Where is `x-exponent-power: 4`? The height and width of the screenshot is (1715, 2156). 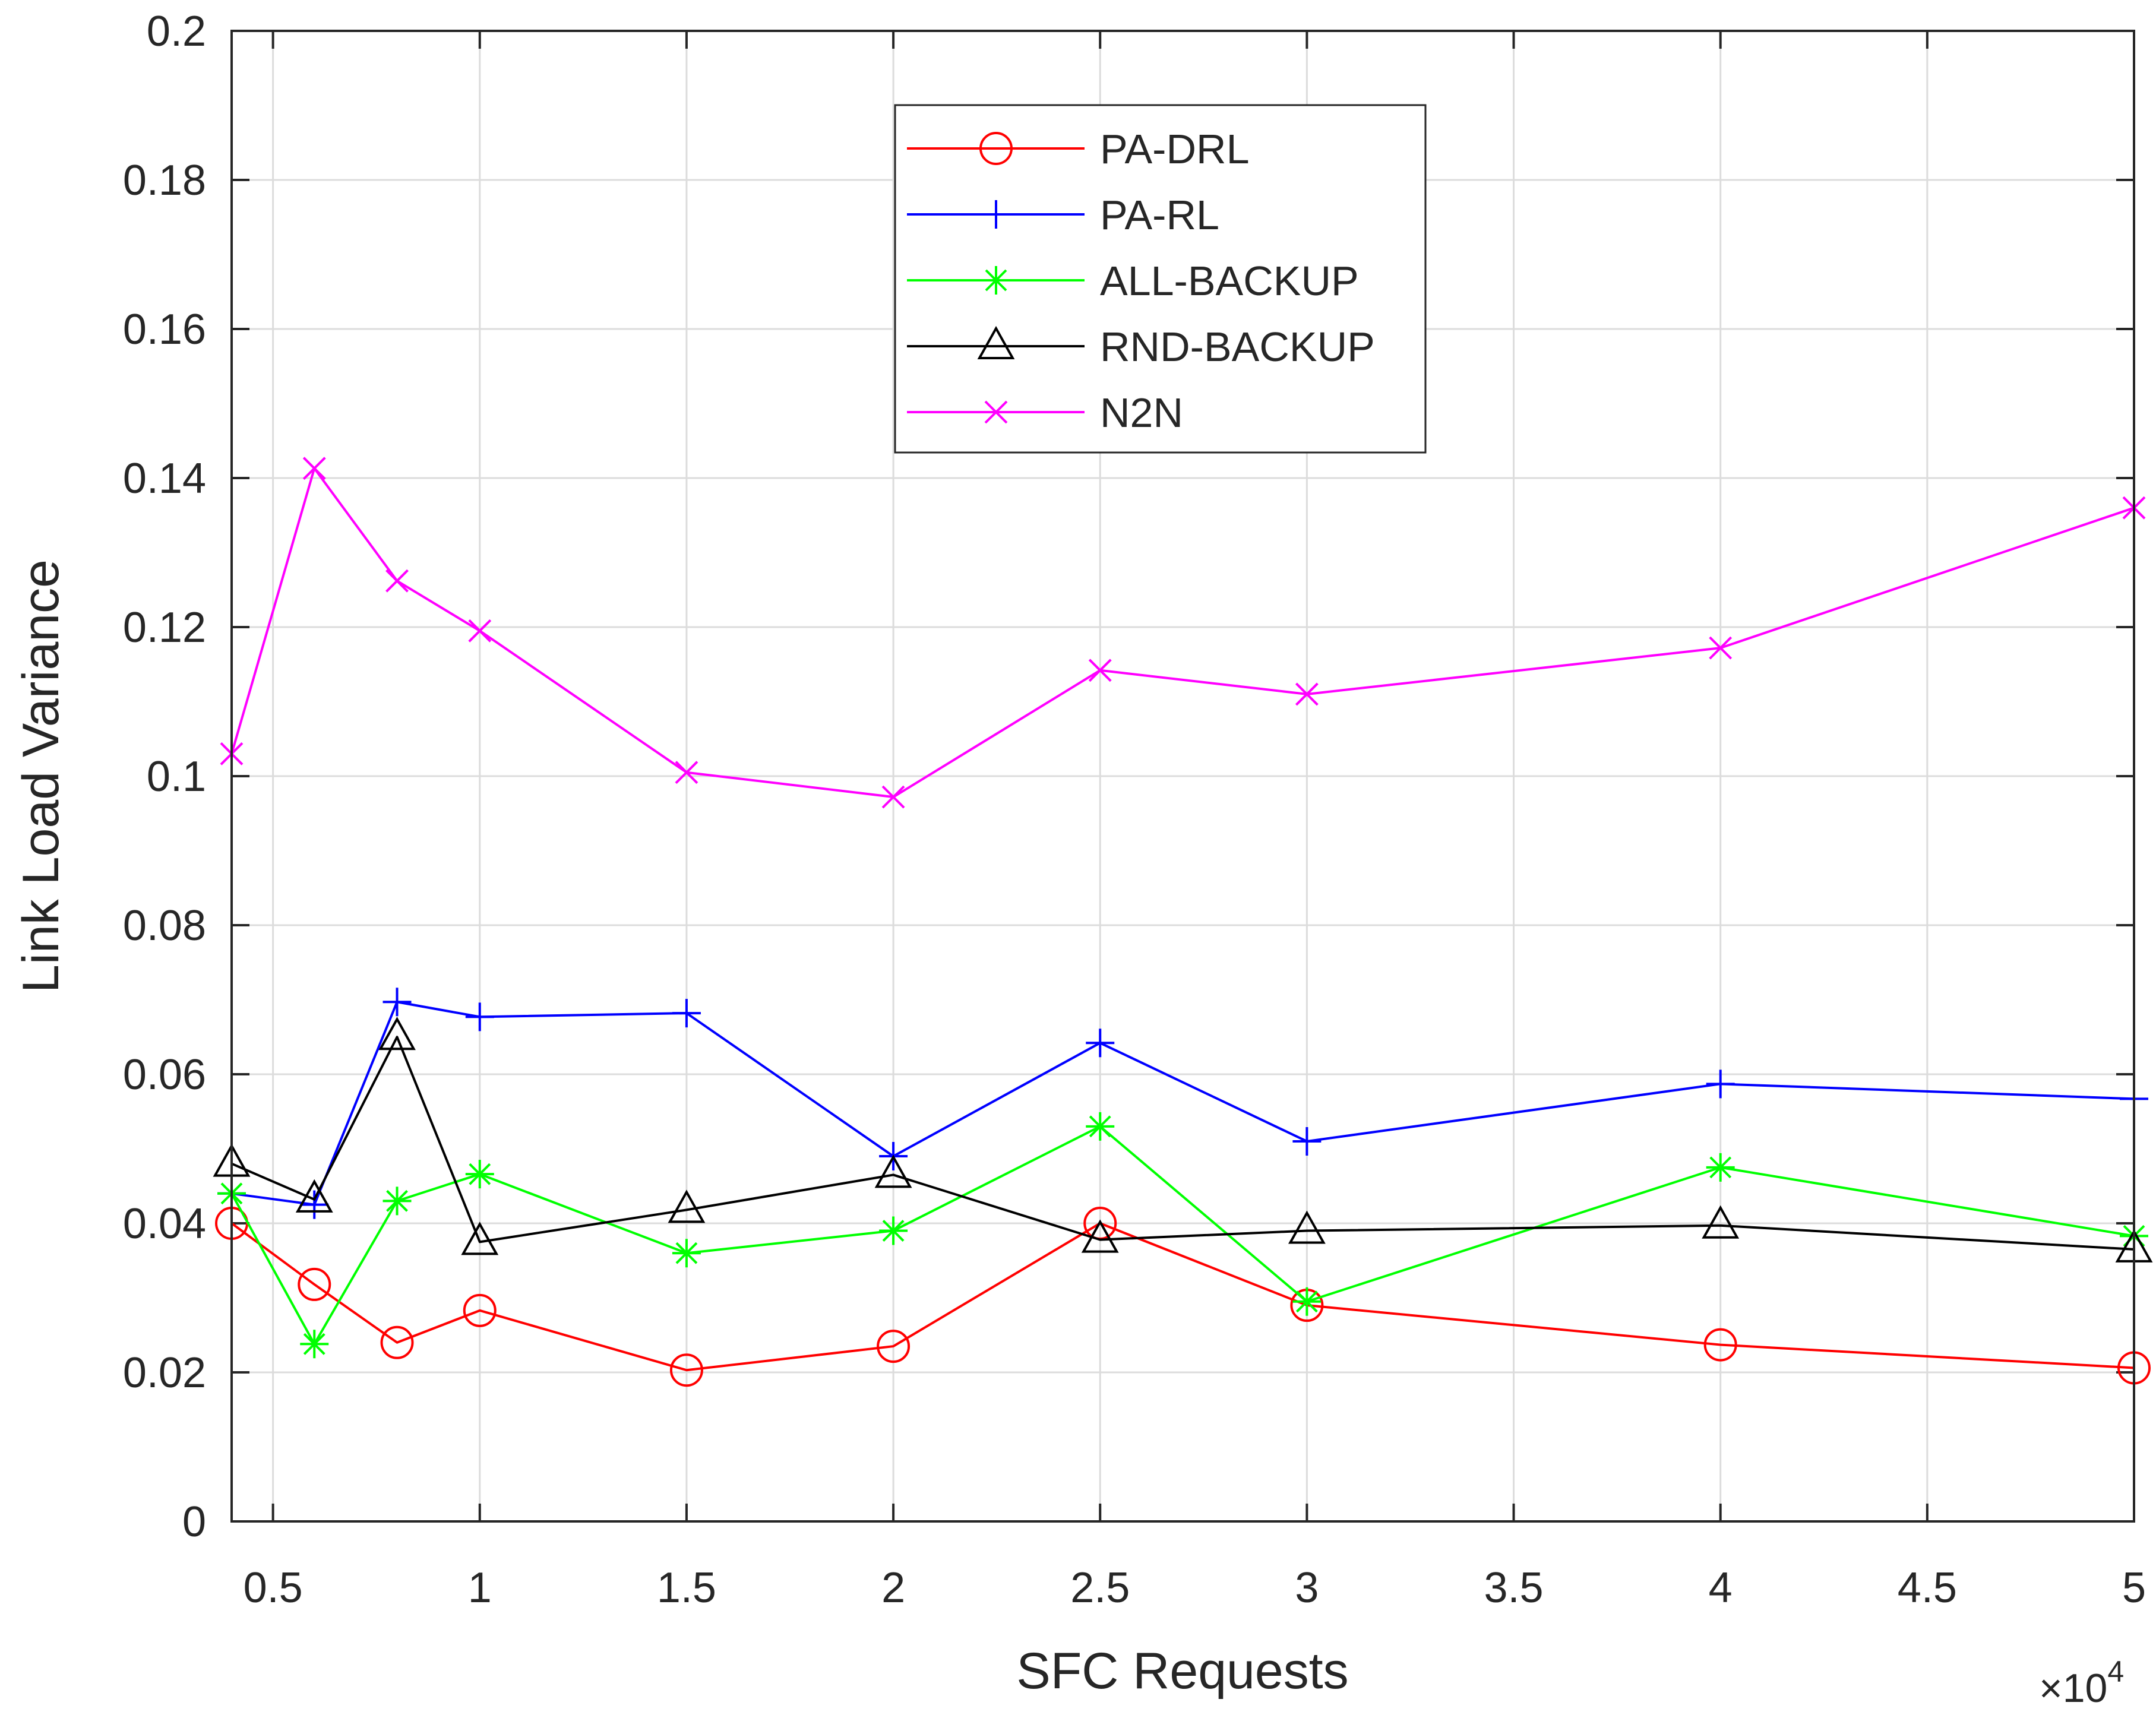
x-exponent-power: 4 is located at coordinates (2115, 1671).